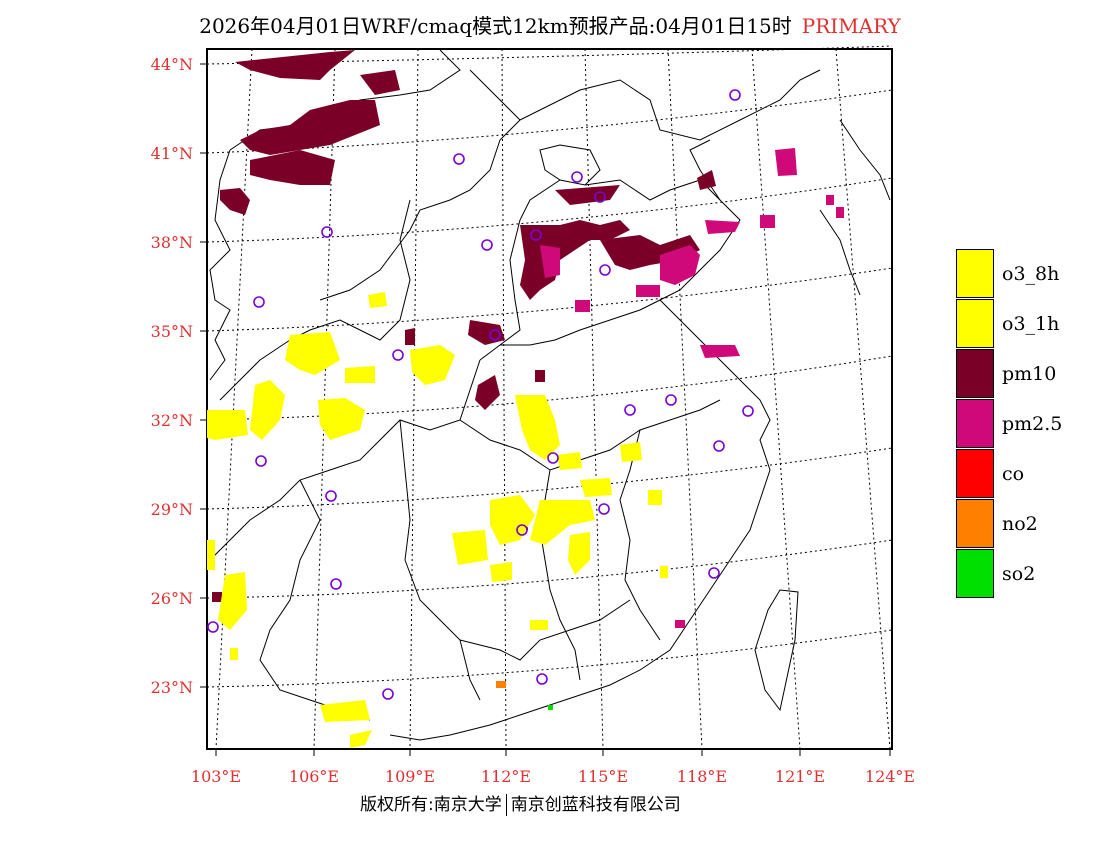  What do you see at coordinates (800, 776) in the screenshot?
I see `lon-label: 121°E` at bounding box center [800, 776].